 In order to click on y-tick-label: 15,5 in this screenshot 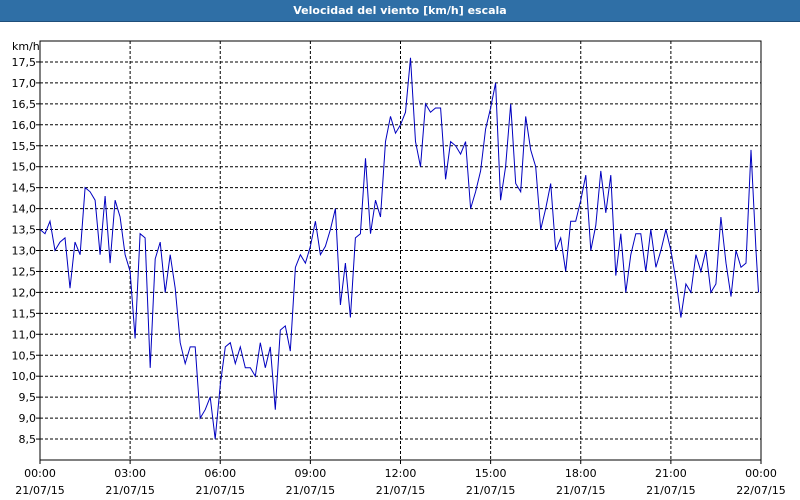, I will do `click(24, 146)`.